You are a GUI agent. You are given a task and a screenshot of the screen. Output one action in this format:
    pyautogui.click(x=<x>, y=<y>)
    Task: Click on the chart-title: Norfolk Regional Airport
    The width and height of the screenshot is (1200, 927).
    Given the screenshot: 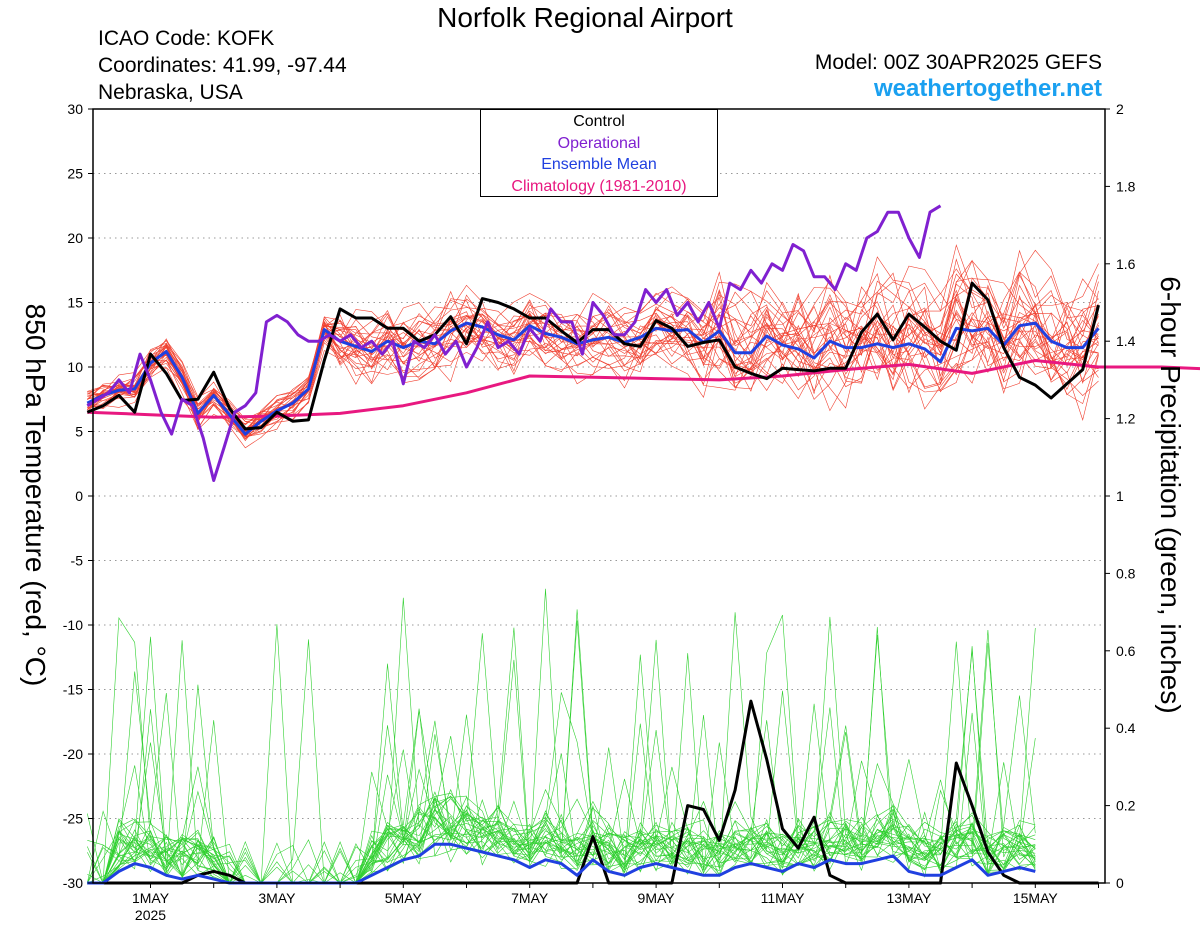 What is the action you would take?
    pyautogui.click(x=585, y=17)
    